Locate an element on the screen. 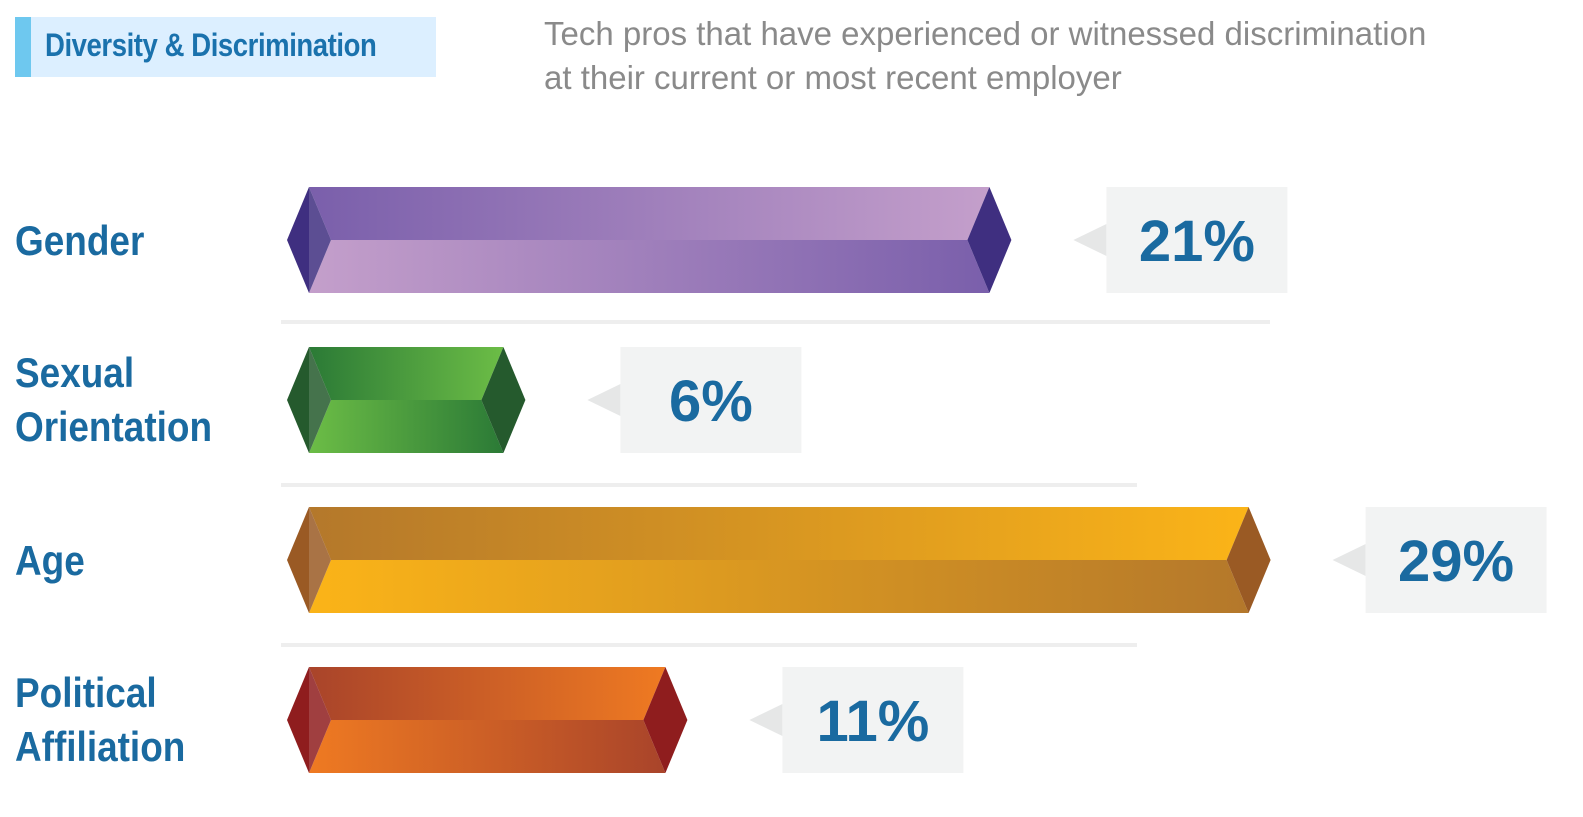  category-label: Political Affiliation is located at coordinates (100, 720).